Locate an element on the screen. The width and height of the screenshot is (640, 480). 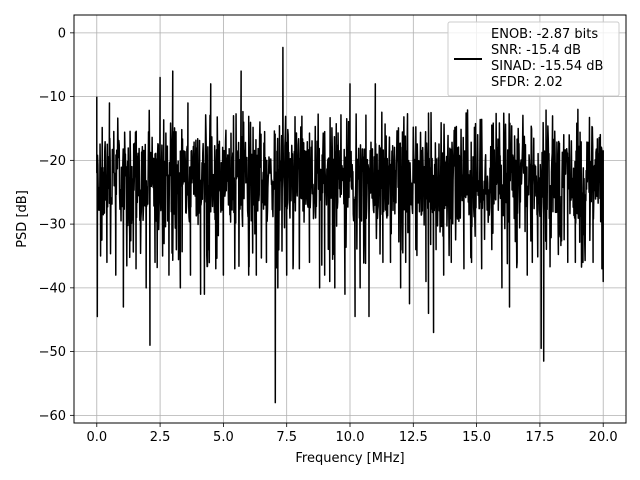
legend-enob: ENOB: -2.87 bits is located at coordinates (544, 34).